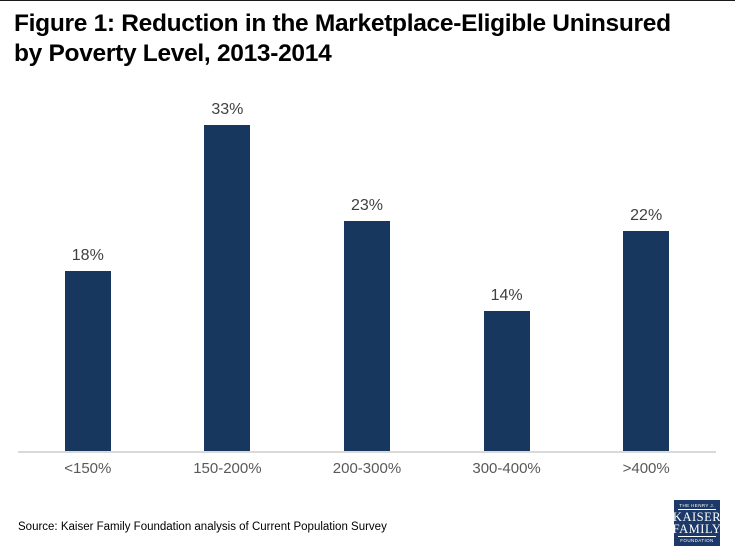  What do you see at coordinates (697, 536) in the screenshot?
I see `kff-logo-divider-bottom` at bounding box center [697, 536].